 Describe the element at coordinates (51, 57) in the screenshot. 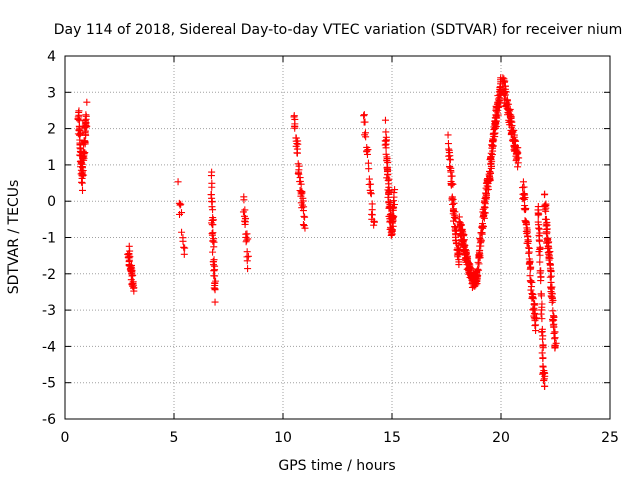

I see `y-tick-label: 4` at that location.